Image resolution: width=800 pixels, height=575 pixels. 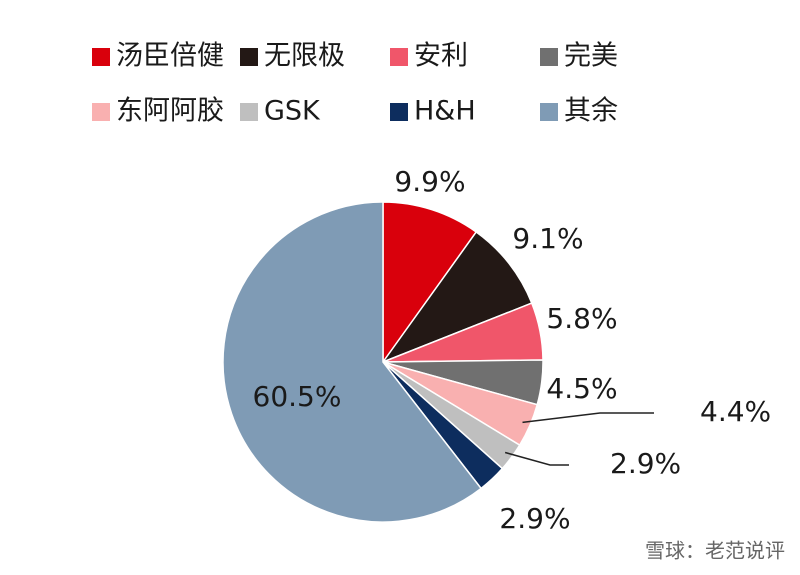 What do you see at coordinates (170, 56) in the screenshot?
I see `legend-label: 汤臣倍健` at bounding box center [170, 56].